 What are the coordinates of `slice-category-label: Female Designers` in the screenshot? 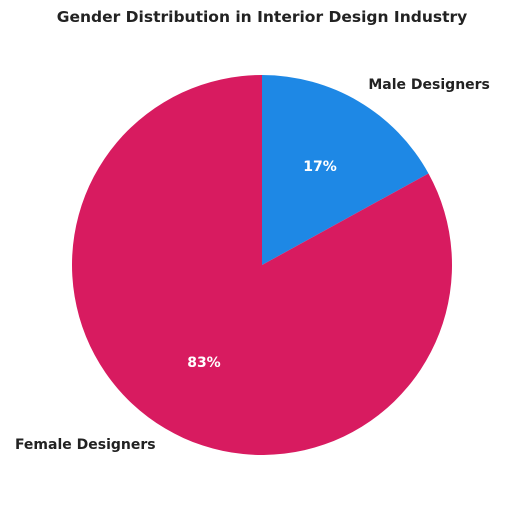 It's located at (85, 445).